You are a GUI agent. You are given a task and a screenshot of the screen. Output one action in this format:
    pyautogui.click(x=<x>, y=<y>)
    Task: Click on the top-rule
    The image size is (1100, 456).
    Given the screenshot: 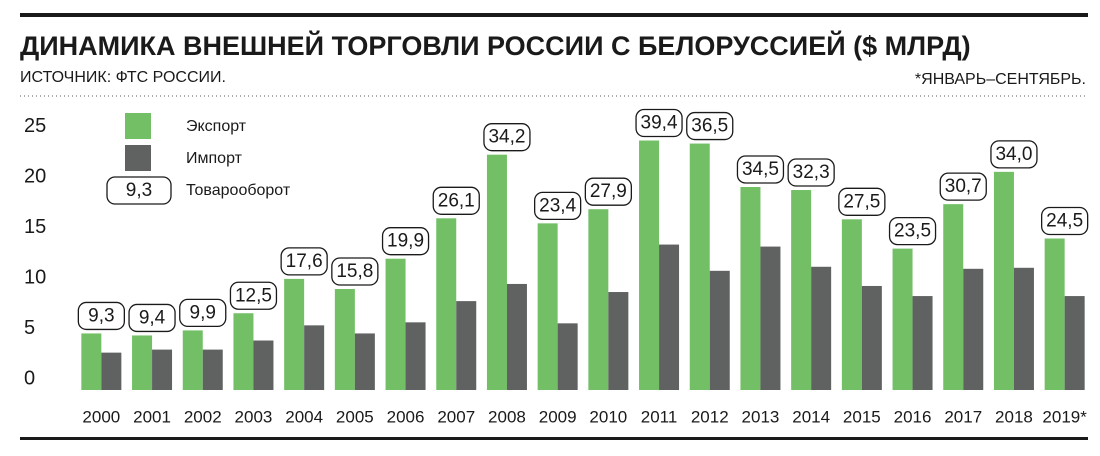 What is the action you would take?
    pyautogui.click(x=554, y=15)
    